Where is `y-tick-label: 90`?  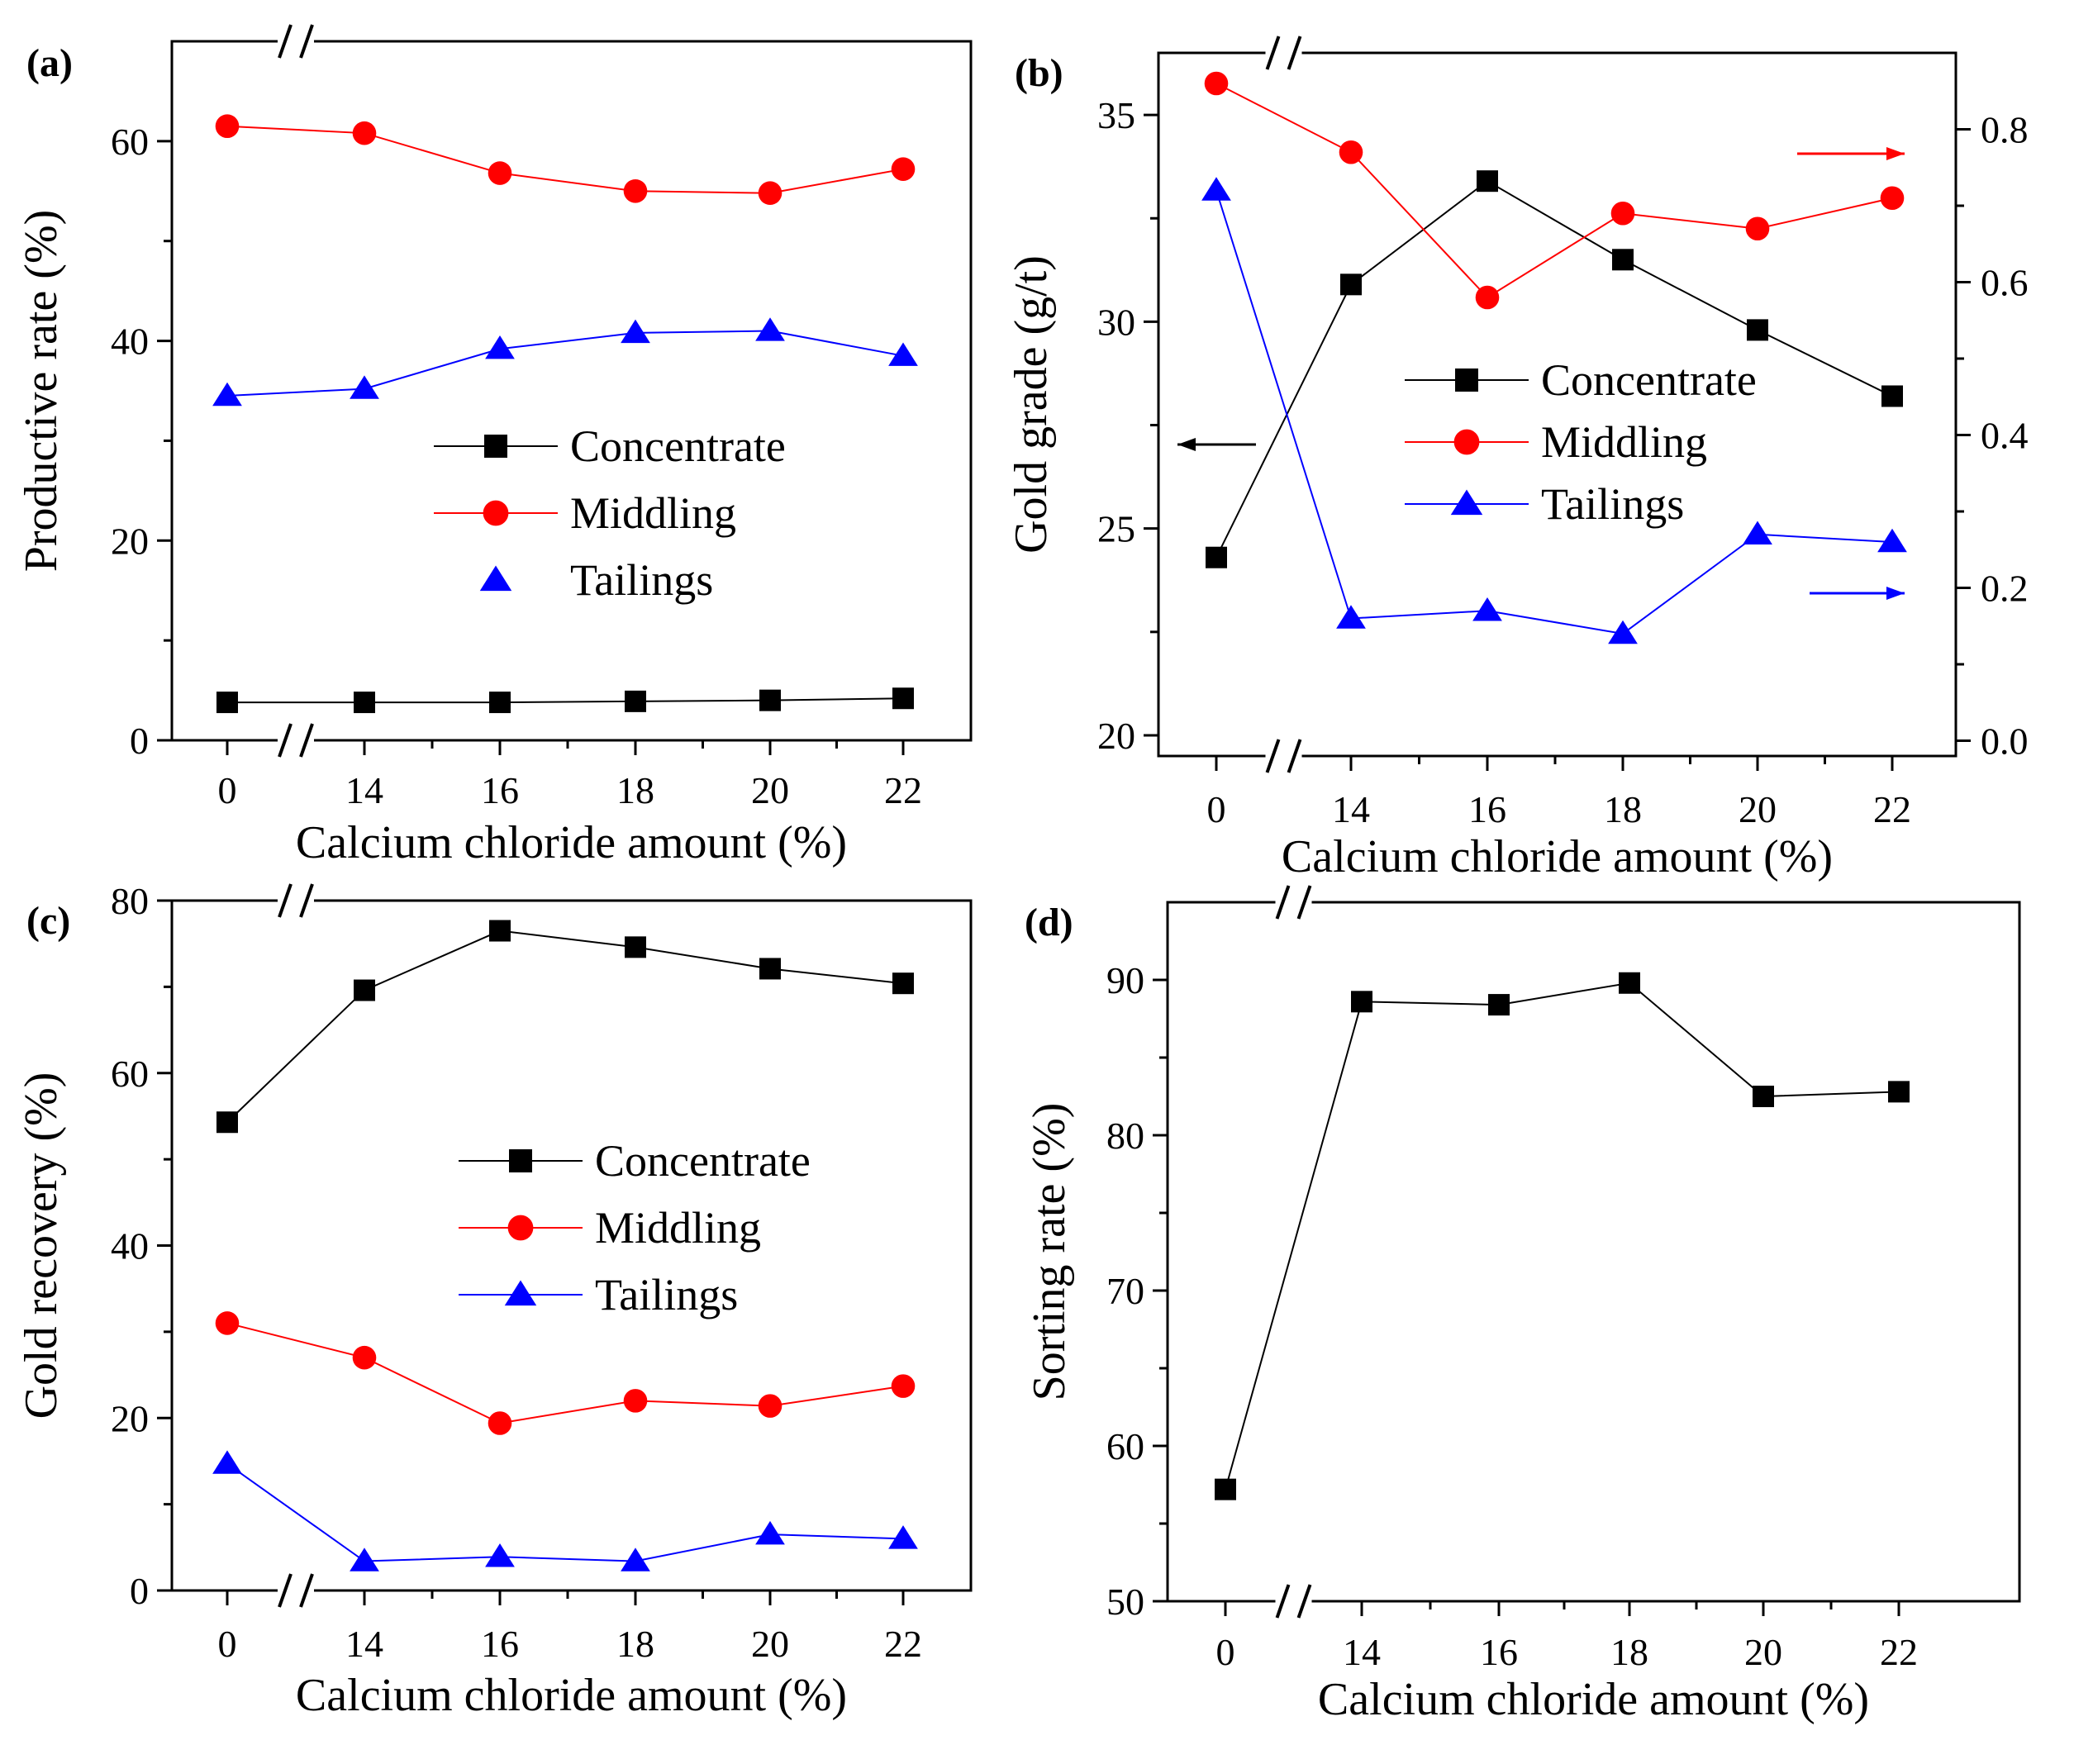 y-tick-label: 90 is located at coordinates (1125, 980).